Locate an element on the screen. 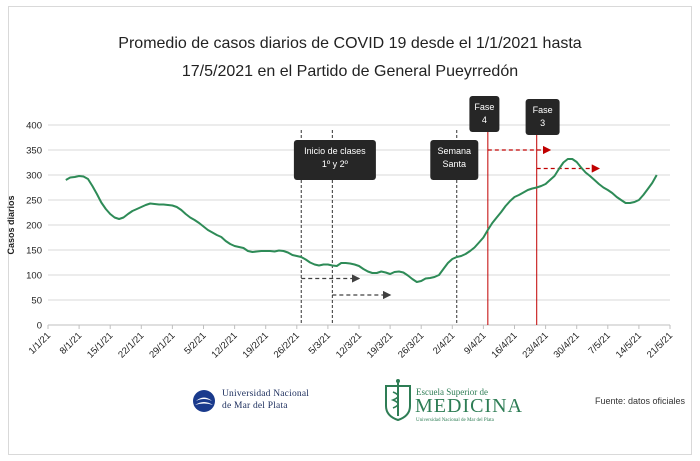 The height and width of the screenshot is (461, 700). y-tick-label: 0 is located at coordinates (39, 326).